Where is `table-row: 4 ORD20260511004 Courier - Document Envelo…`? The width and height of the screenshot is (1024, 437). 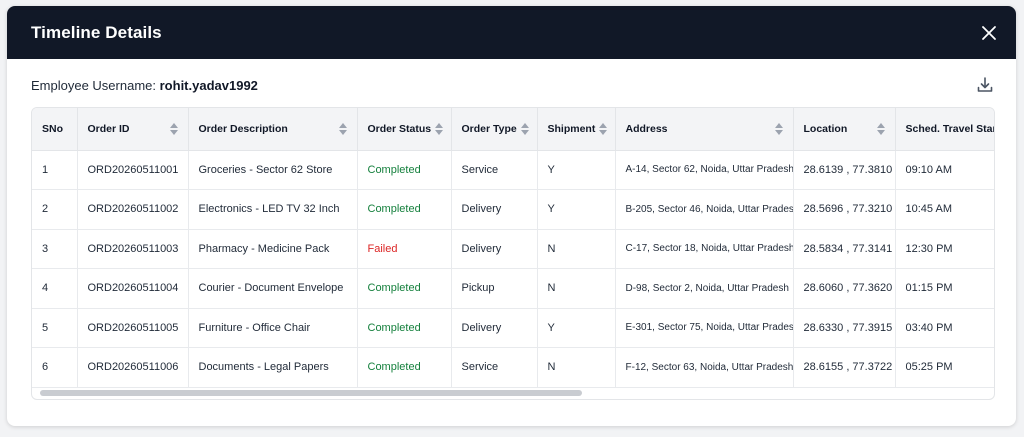
table-row: 4 ORD20260511004 Courier - Document Envelo… is located at coordinates (513, 288).